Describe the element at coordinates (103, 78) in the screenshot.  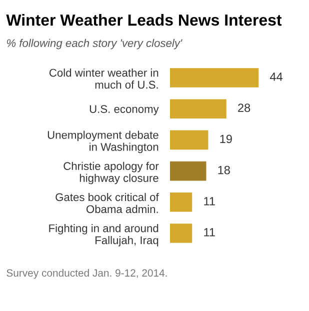
I see `y-tick-label: Cold winter weather in much of U.S.` at that location.